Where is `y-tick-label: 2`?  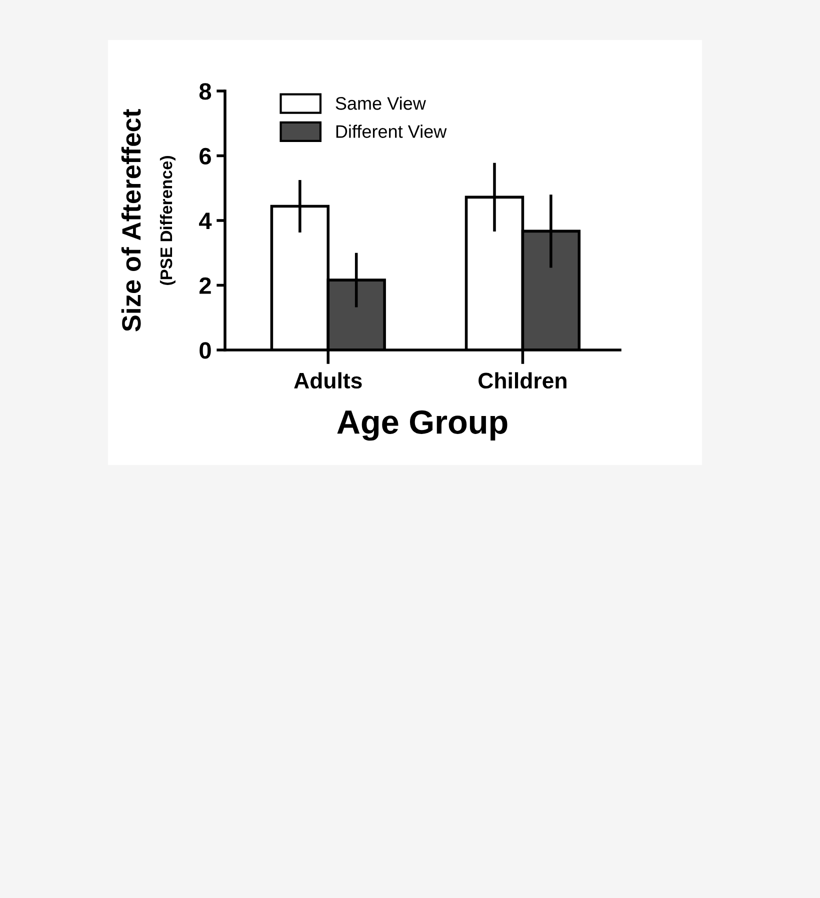 y-tick-label: 2 is located at coordinates (205, 285).